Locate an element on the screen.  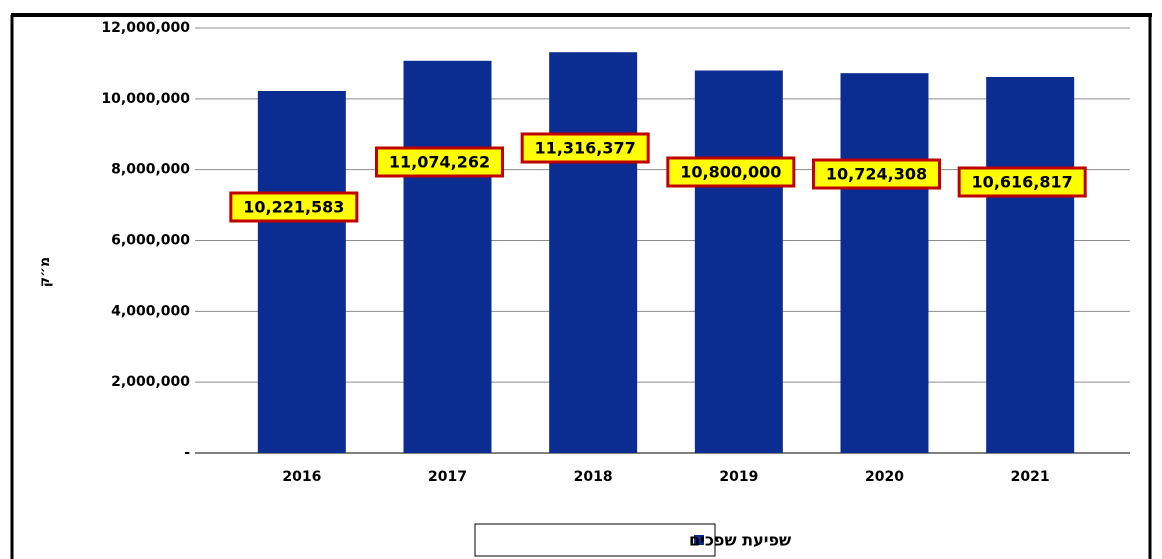
value-label: 10,800,000 is located at coordinates (730, 172).